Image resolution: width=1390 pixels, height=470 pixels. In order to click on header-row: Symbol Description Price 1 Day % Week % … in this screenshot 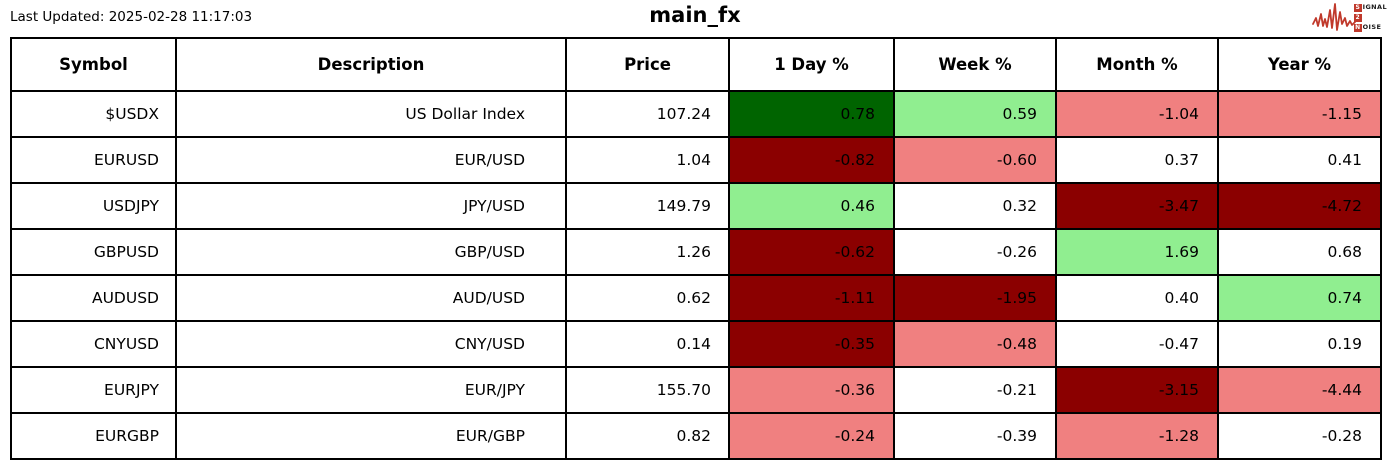, I will do `click(696, 64)`.